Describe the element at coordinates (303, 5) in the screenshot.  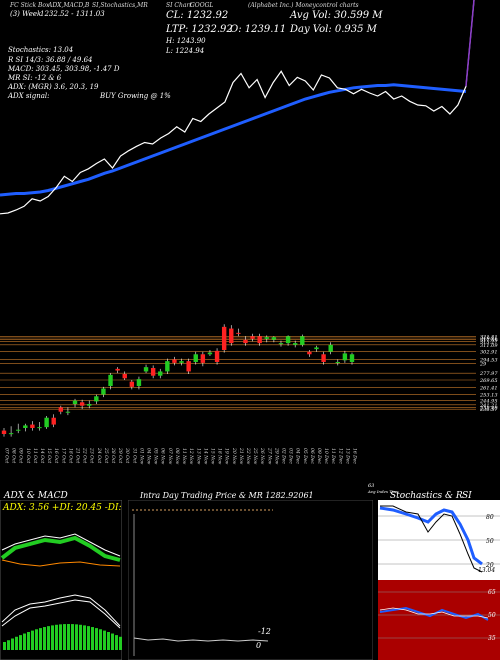
I see `header-company: (Alphabet Inc.) Moneycontrol charts` at that location.